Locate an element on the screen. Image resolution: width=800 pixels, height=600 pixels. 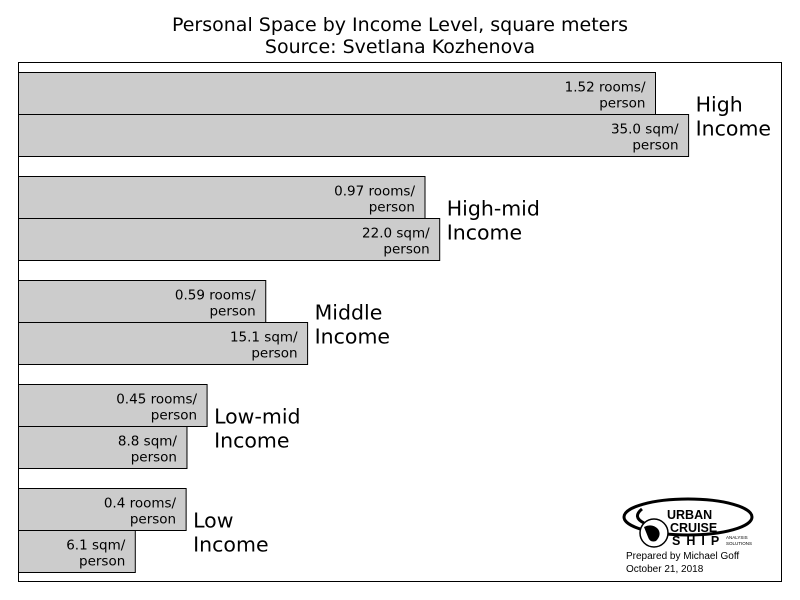
logo-tag-analysis: ANALYSIS is located at coordinates (737, 537).